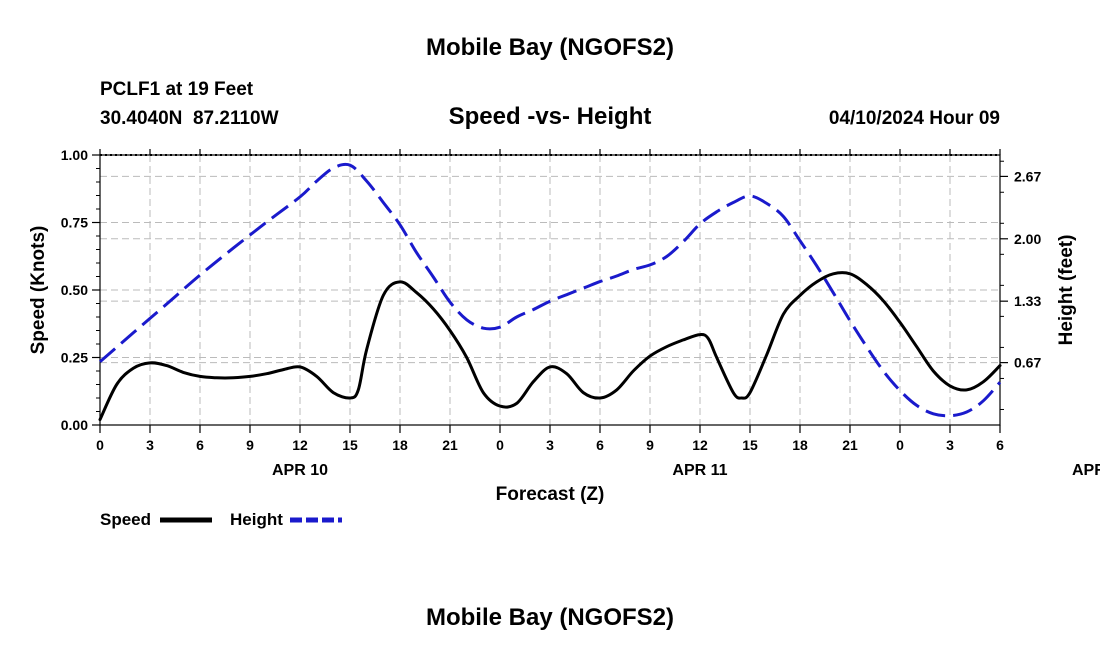 This screenshot has height=650, width=1100. What do you see at coordinates (1027, 363) in the screenshot?
I see `y-right-tick-label: 0.67` at bounding box center [1027, 363].